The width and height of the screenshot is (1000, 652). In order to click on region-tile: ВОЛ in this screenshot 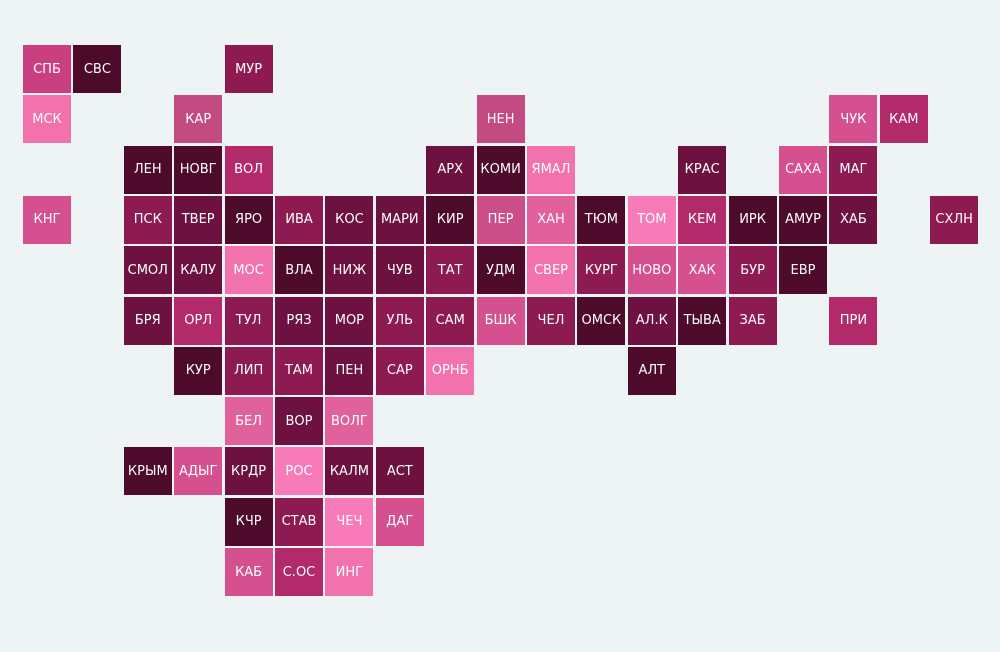, I will do `click(248, 169)`.